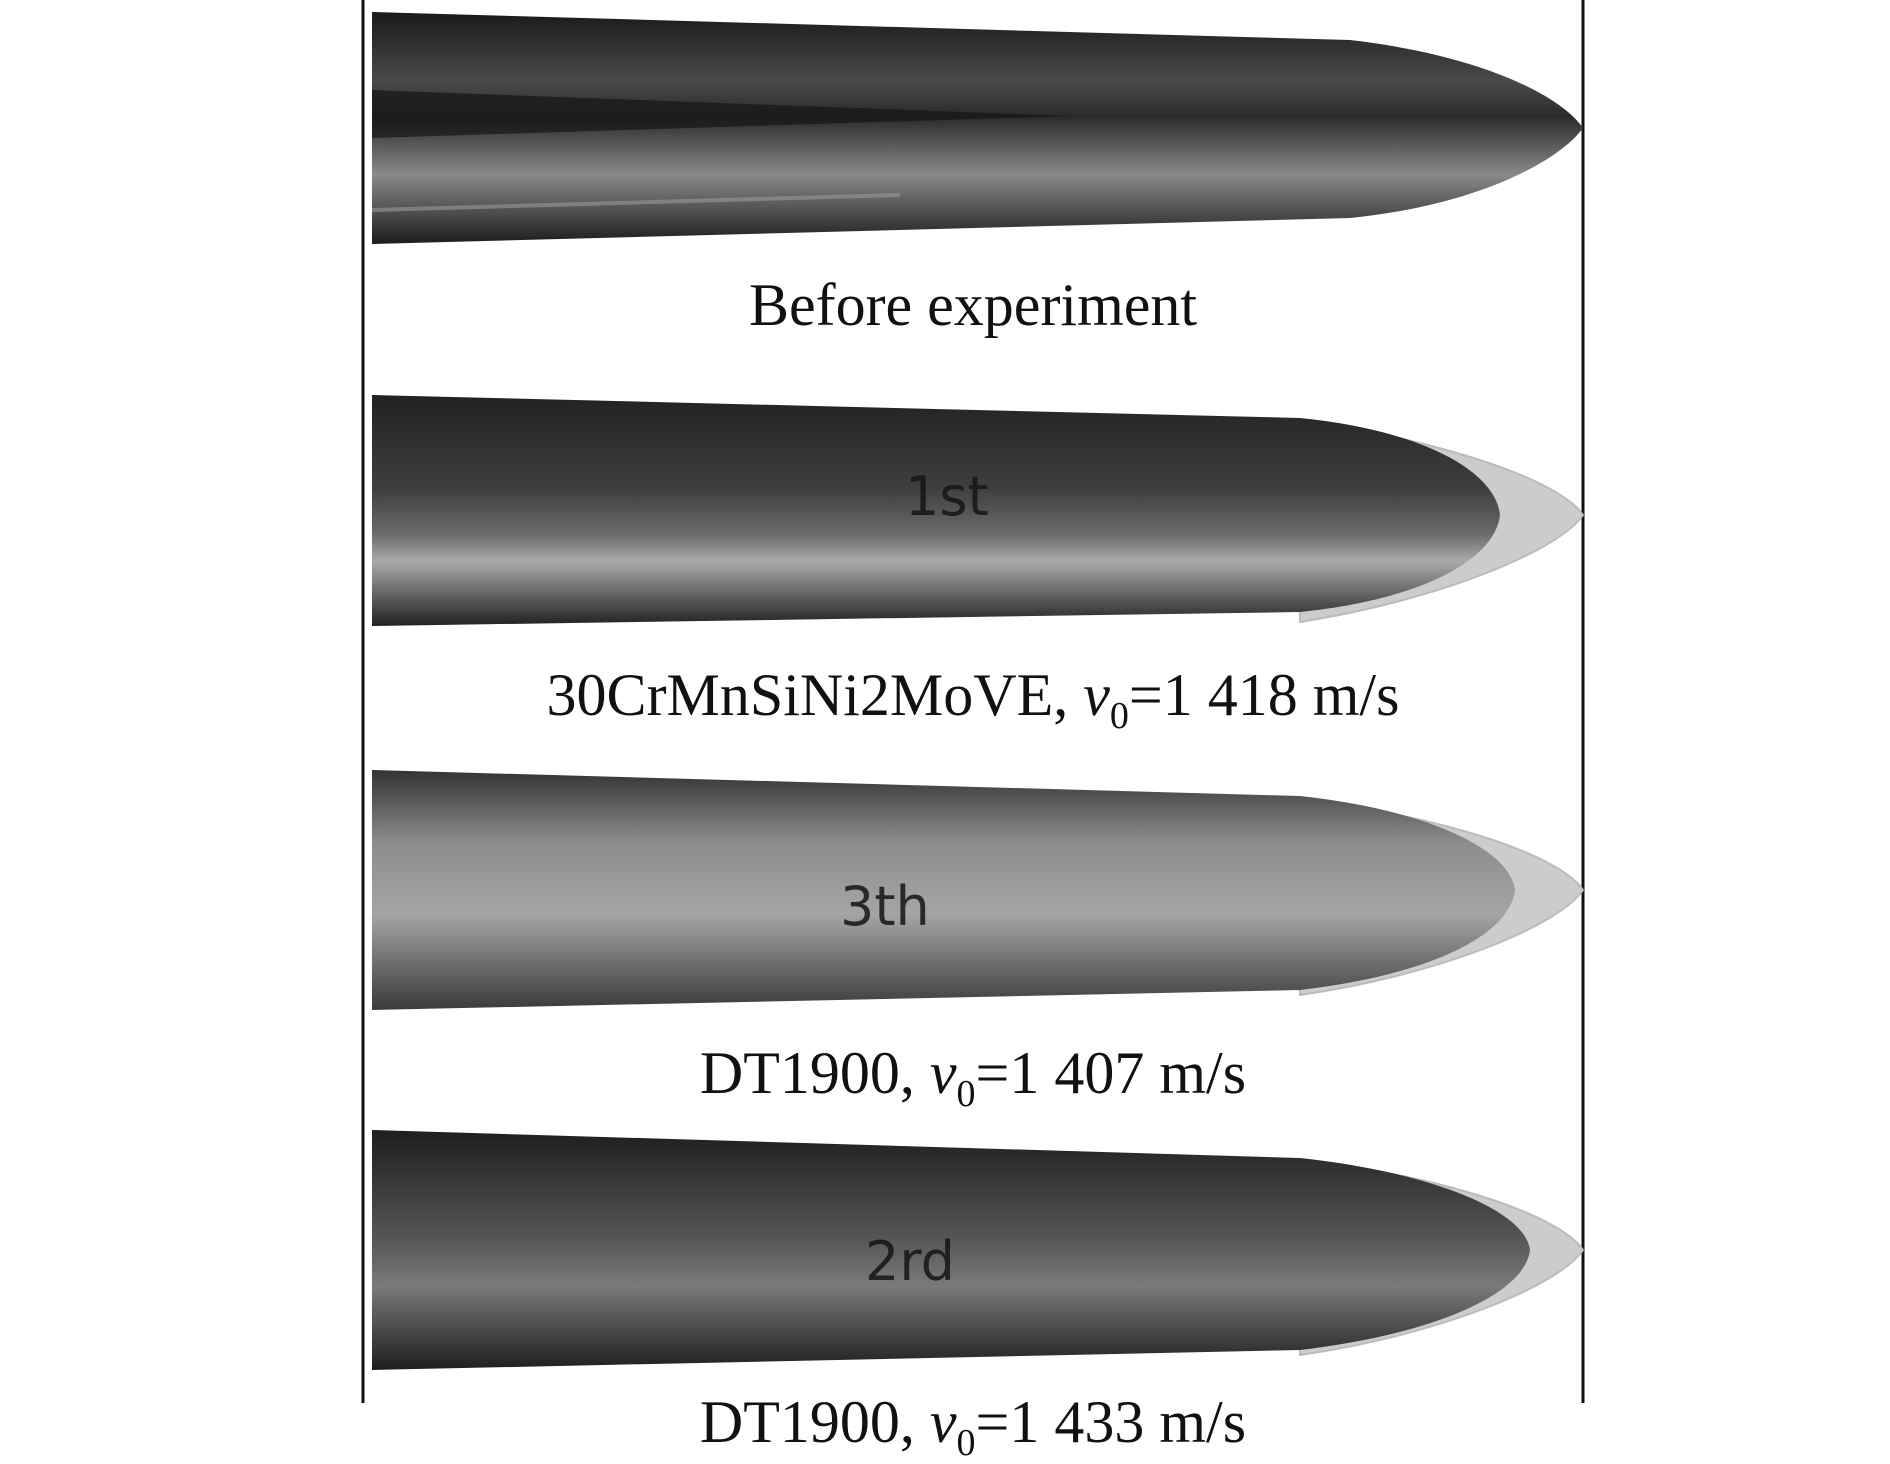  I want to click on caption-DT1900-1433: DT1900, v0=1 433 m/s, so click(973, 1426).